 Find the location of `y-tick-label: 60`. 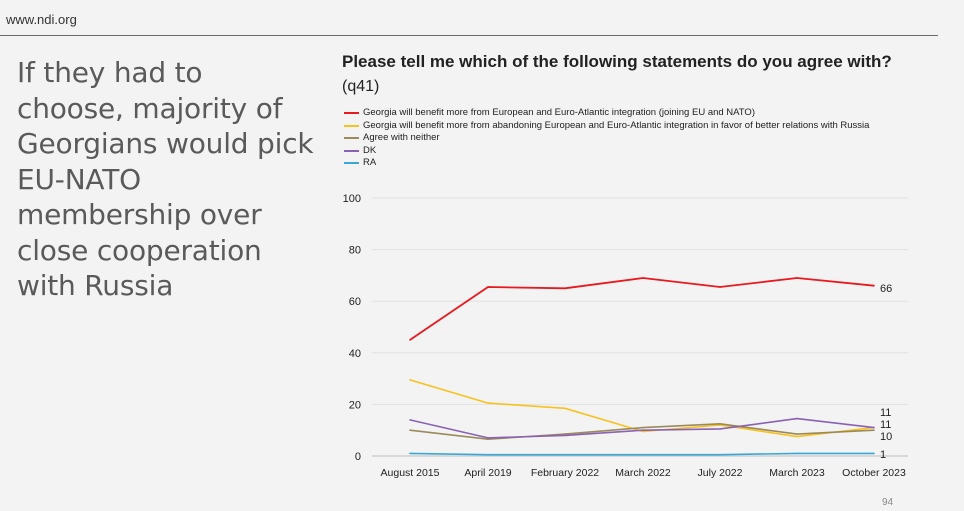

y-tick-label: 60 is located at coordinates (355, 302).